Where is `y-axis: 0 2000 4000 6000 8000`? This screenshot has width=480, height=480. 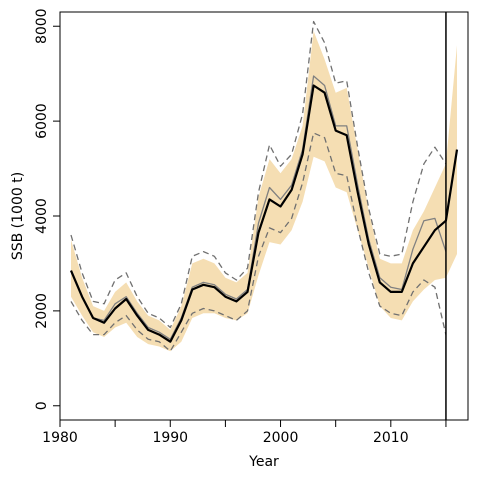 y-axis: 0 2000 4000 6000 8000 is located at coordinates (47, 209).